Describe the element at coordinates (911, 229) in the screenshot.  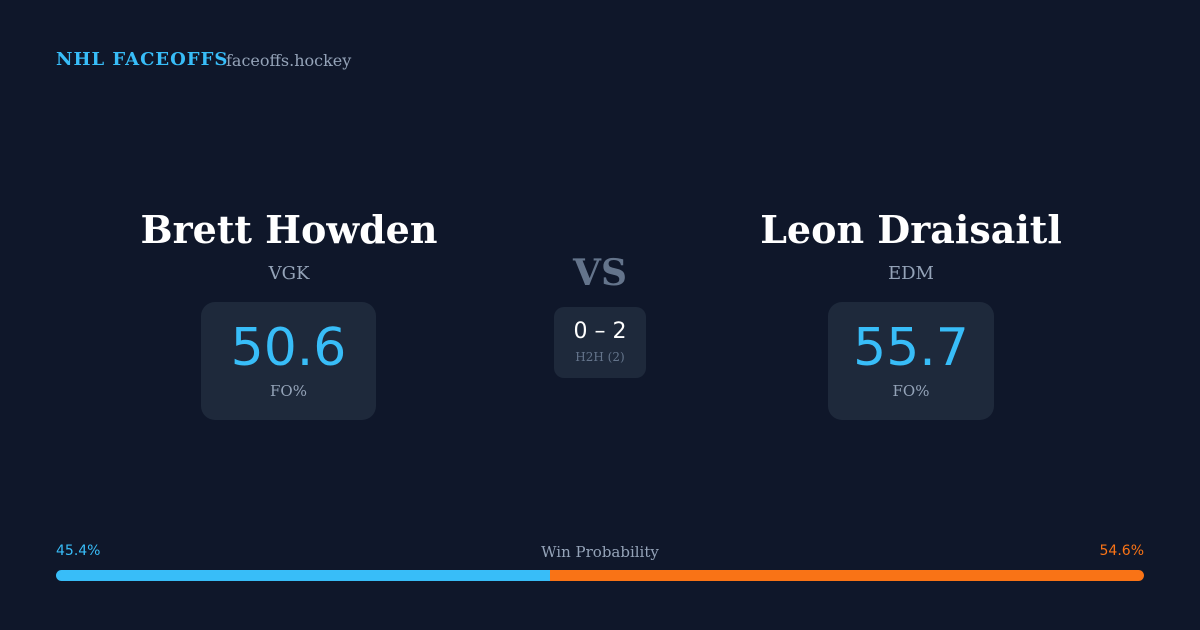
I see `player-name: Leon Draisaitl` at that location.